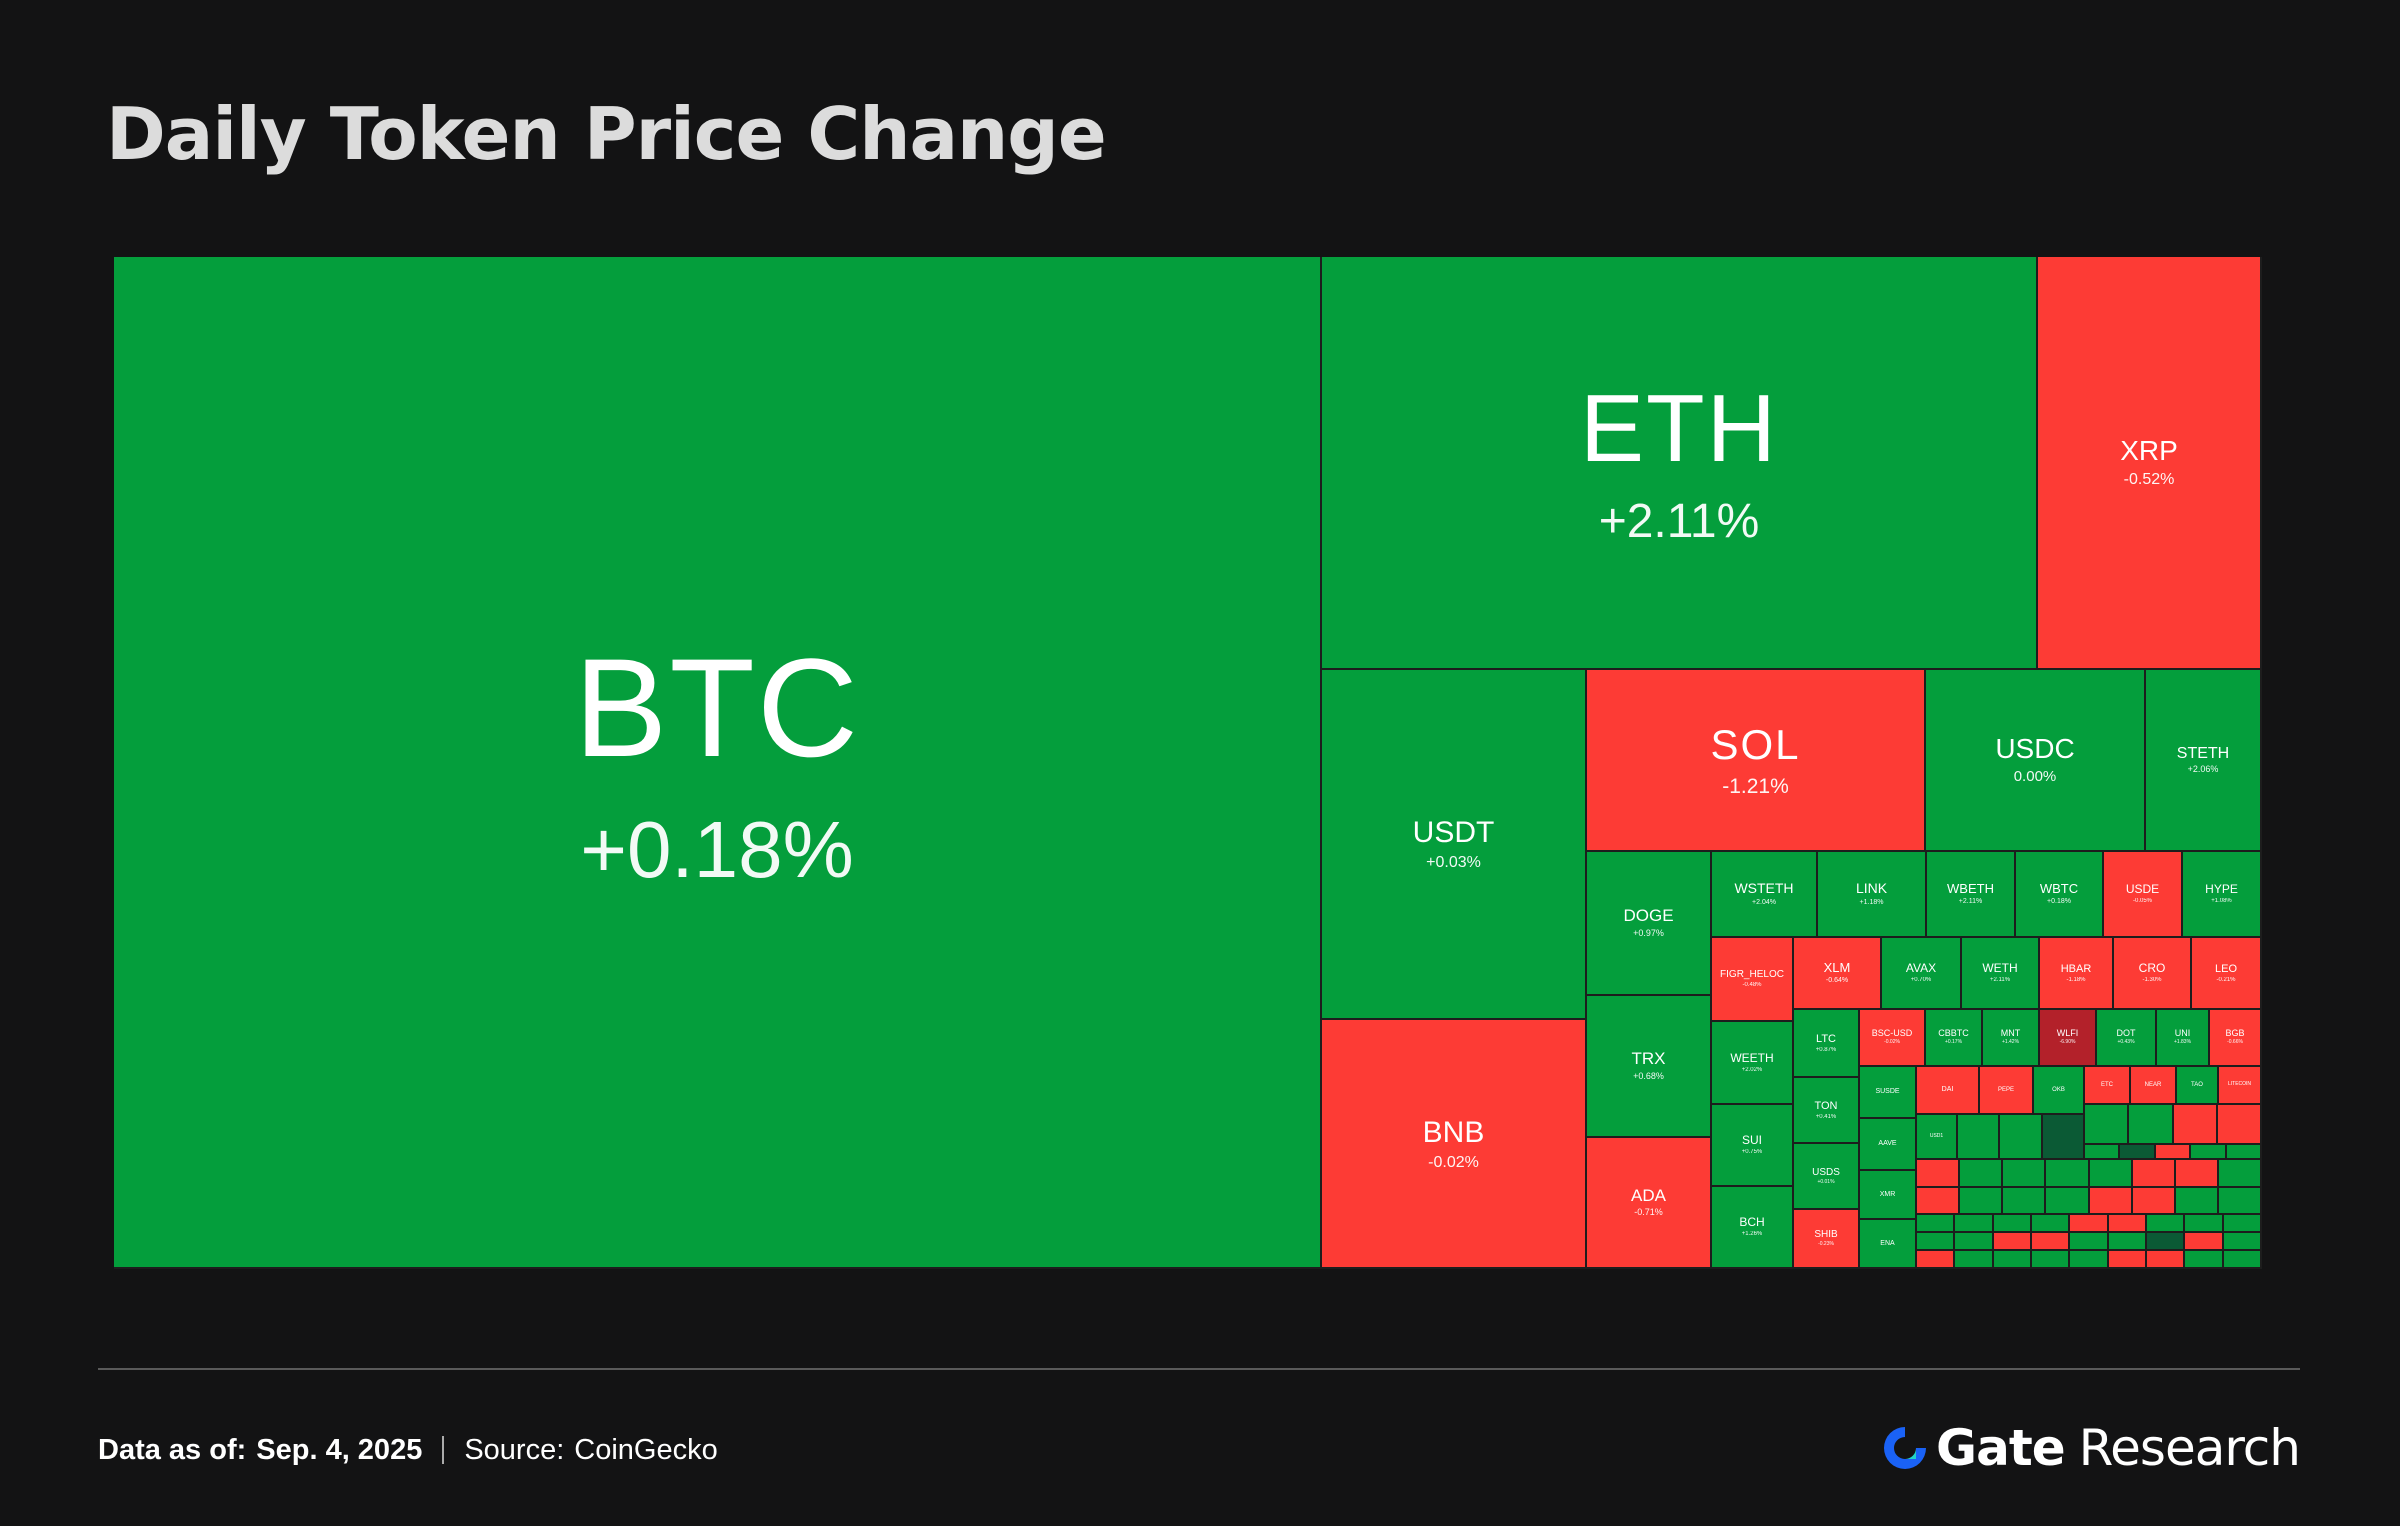 This screenshot has width=2400, height=1526. Describe the element at coordinates (1649, 1203) in the screenshot. I see `tile-ada: ADA -0.71%` at that location.